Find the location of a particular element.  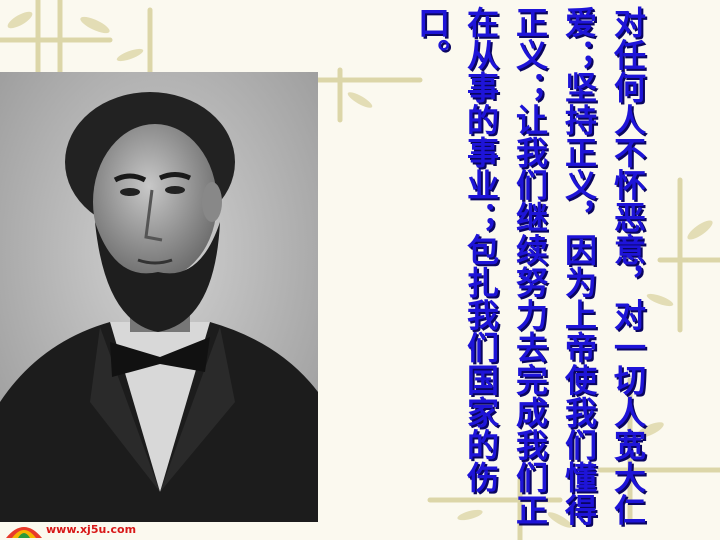

site-url: www.xj5u.com is located at coordinates (91, 529).